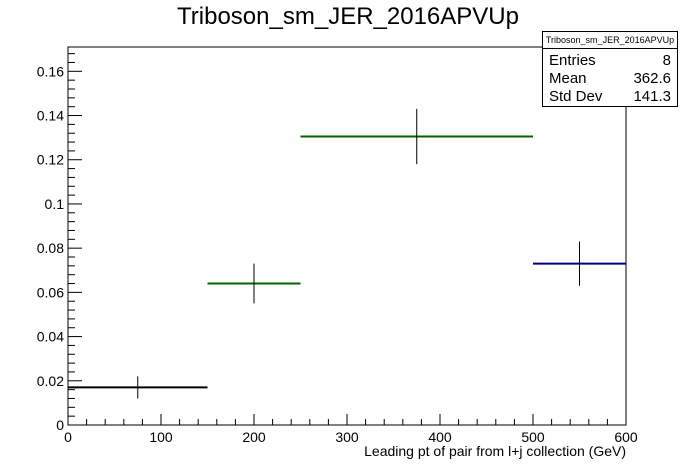 The height and width of the screenshot is (472, 696). I want to click on stats-mean-row: Mean 362.6, so click(610, 78).